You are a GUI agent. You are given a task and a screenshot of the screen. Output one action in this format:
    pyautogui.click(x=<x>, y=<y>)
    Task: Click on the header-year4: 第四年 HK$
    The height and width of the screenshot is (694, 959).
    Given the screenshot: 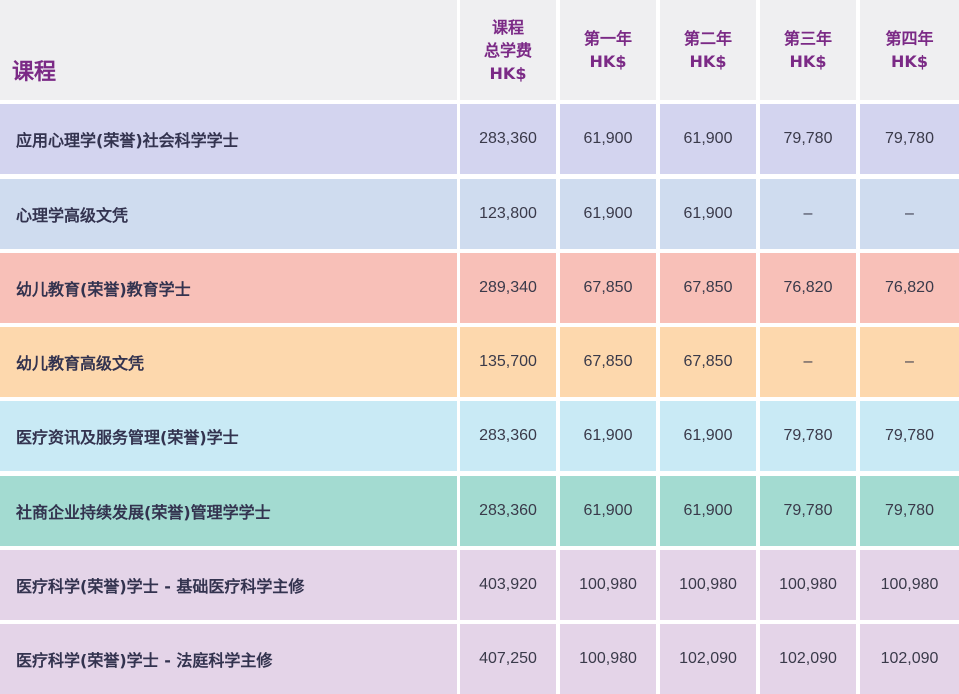 What is the action you would take?
    pyautogui.click(x=909, y=50)
    